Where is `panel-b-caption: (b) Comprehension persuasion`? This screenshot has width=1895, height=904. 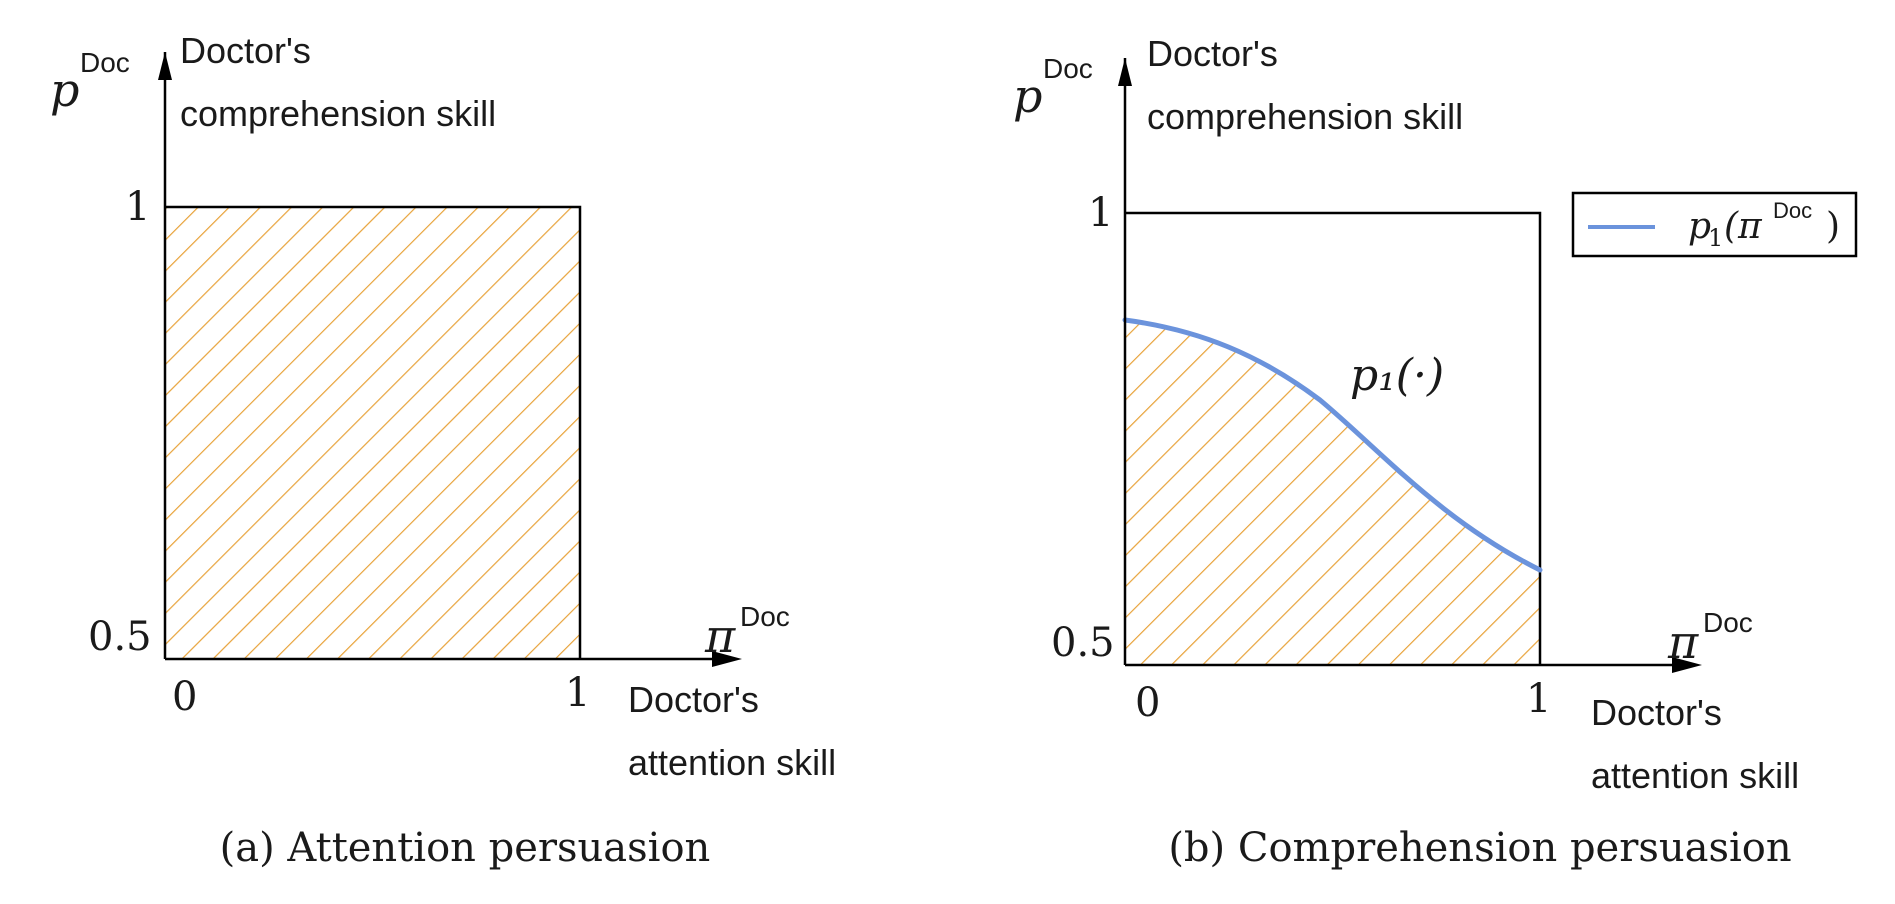
panel-b-caption: (b) Comprehension persuasion is located at coordinates (1479, 848).